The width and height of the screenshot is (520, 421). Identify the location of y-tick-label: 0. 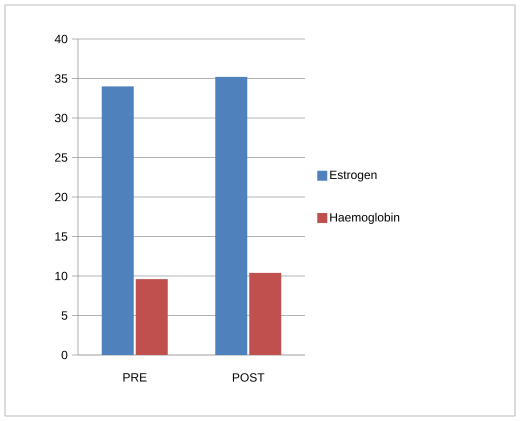
(65, 355).